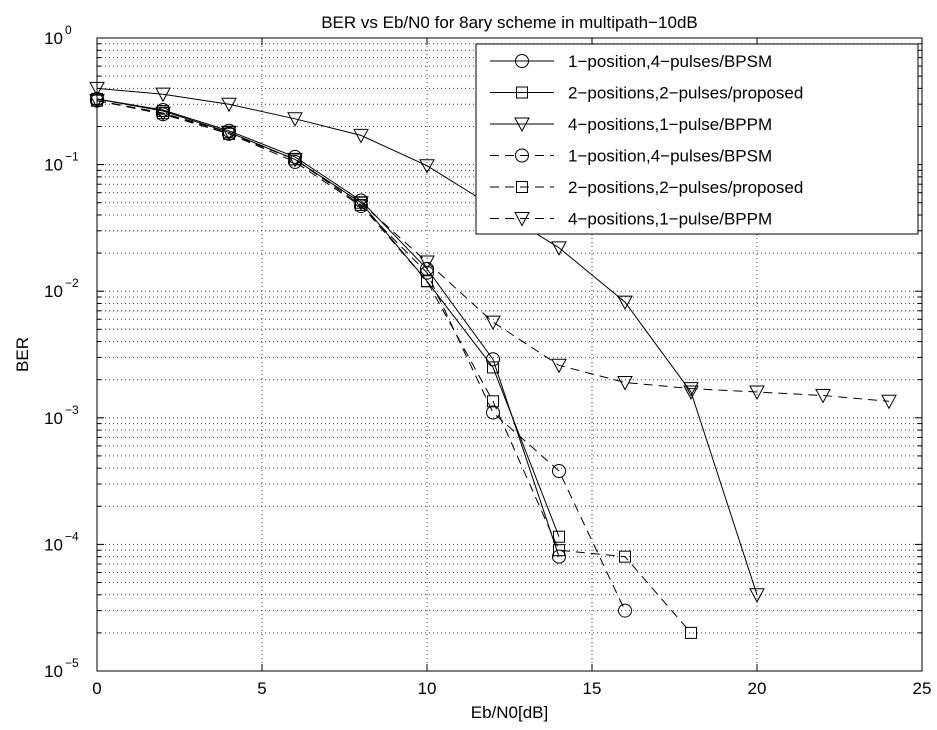 The width and height of the screenshot is (937, 730). What do you see at coordinates (72, 536) in the screenshot?
I see `y-tick-exponent: −4` at bounding box center [72, 536].